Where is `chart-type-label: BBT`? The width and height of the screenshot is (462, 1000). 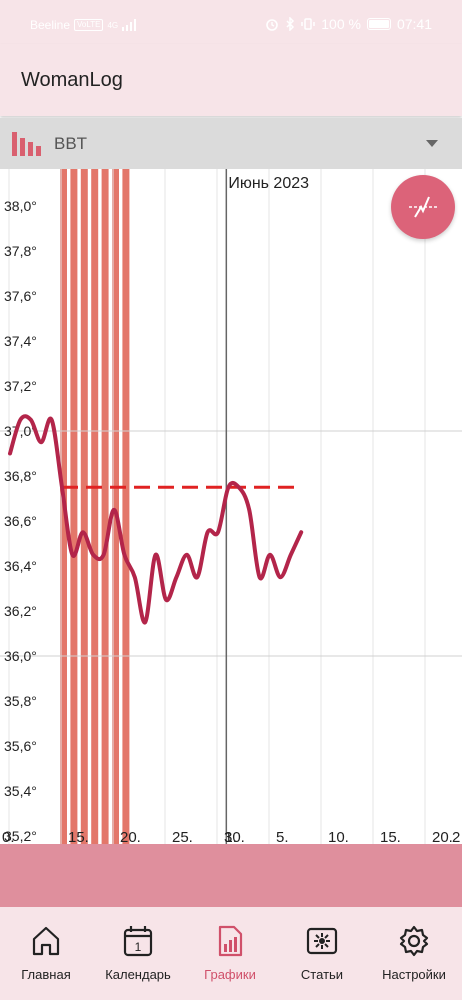
chart-type-label: BBT is located at coordinates (71, 143).